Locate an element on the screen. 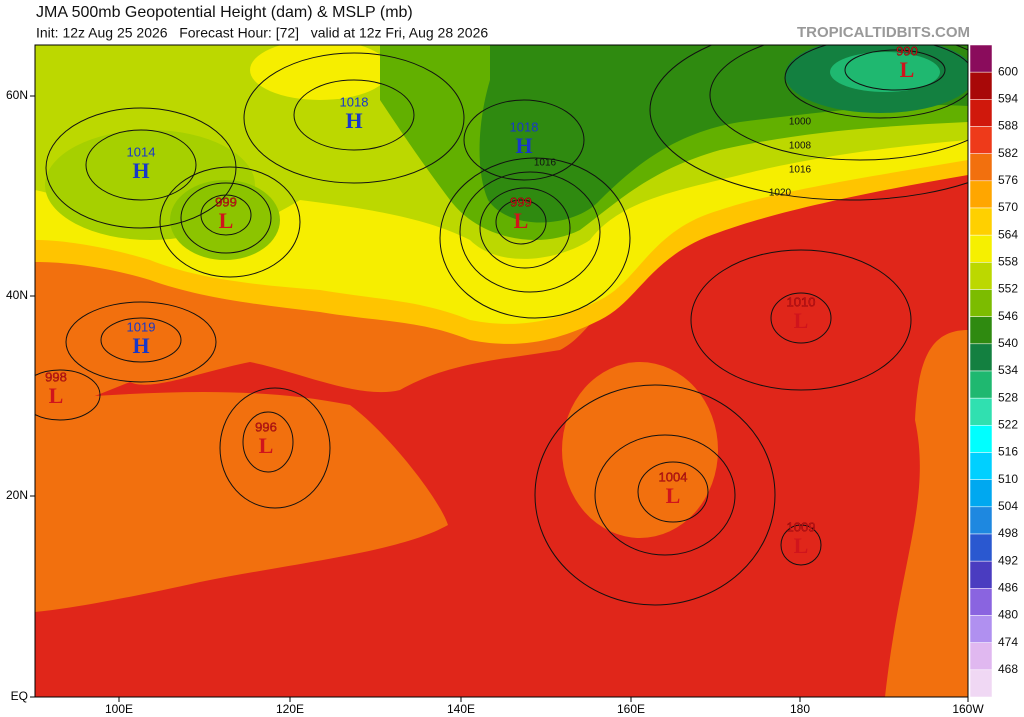 This screenshot has height=717, width=1024. colorbar-label: 576 is located at coordinates (1008, 180).